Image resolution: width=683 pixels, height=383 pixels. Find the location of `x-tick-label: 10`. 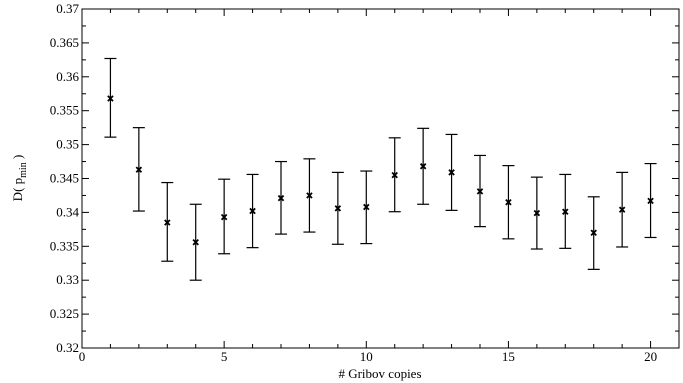

x-tick-label: 10 is located at coordinates (366, 356).